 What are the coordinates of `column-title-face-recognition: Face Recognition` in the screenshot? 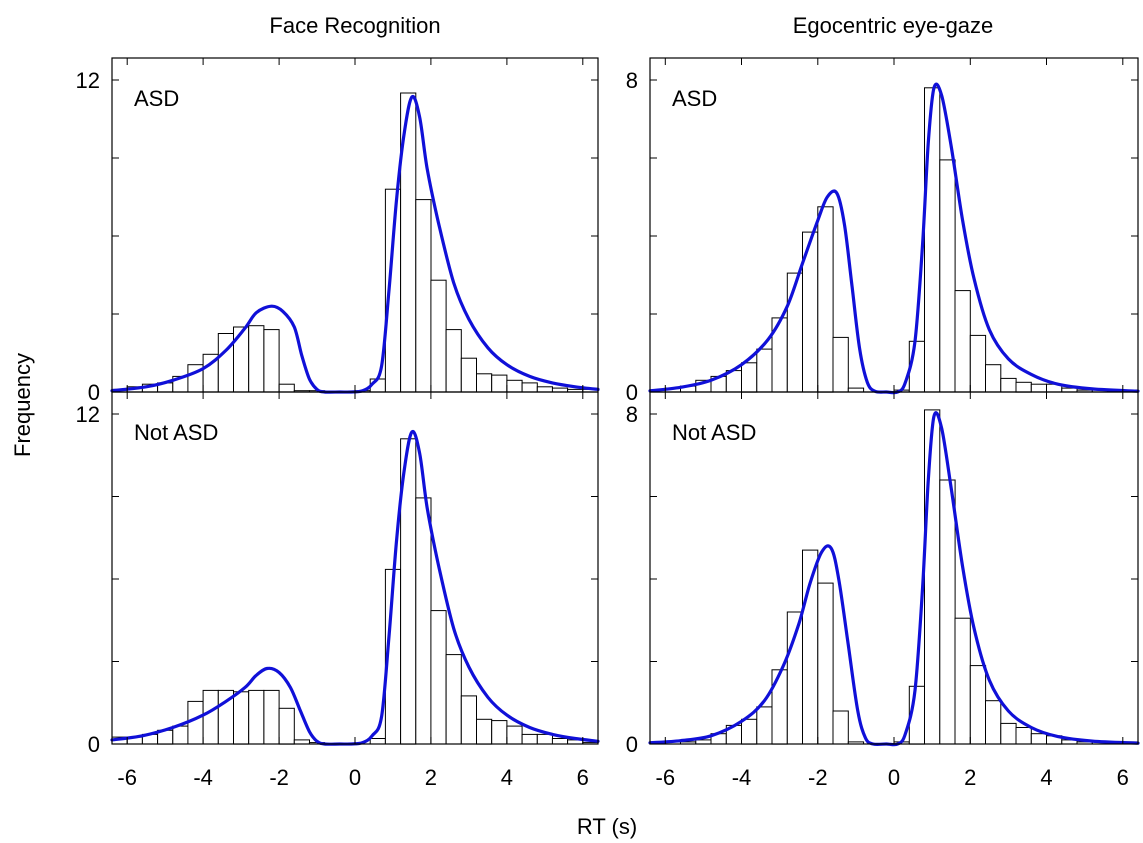 It's located at (354, 25).